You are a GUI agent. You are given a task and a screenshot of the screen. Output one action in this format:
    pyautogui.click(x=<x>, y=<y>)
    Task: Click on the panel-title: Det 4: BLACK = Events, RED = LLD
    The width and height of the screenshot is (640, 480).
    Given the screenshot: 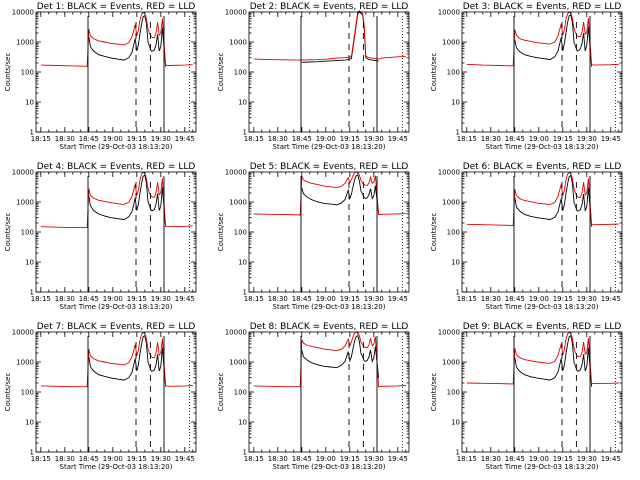 What is the action you would take?
    pyautogui.click(x=116, y=167)
    